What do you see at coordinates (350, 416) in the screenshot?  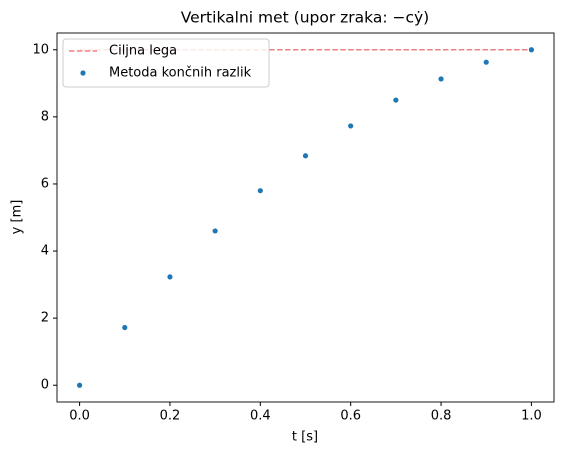 I see `x-tick-label: 0.6` at bounding box center [350, 416].